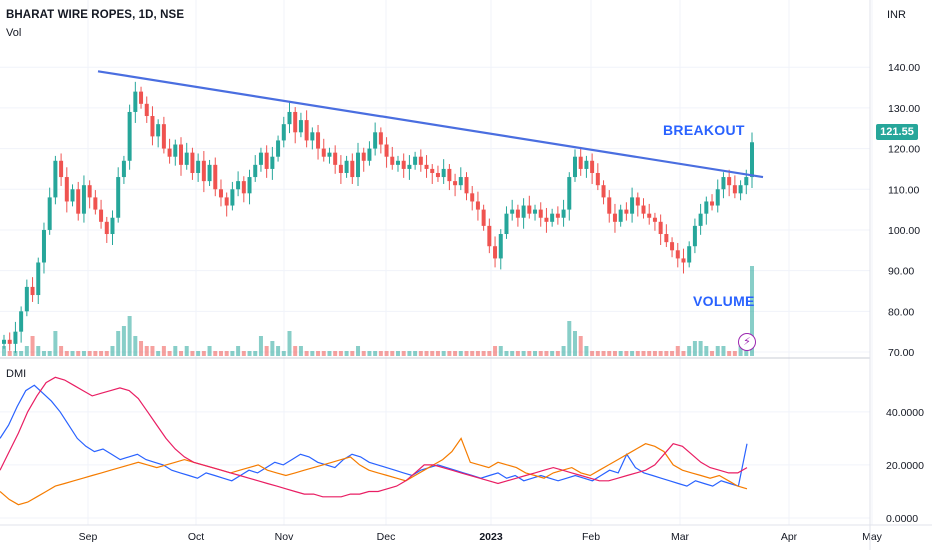 Image resolution: width=932 pixels, height=550 pixels. What do you see at coordinates (680, 537) in the screenshot?
I see `time-tick-label: Mar` at bounding box center [680, 537].